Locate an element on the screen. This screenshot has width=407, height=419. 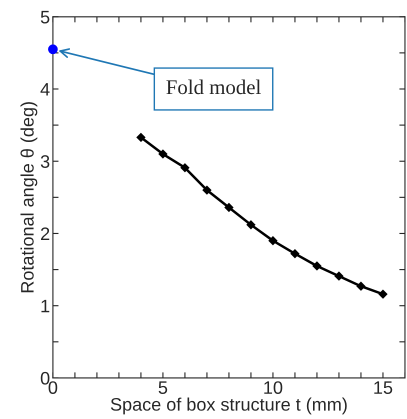
annotation: Fold model is located at coordinates (213, 87).